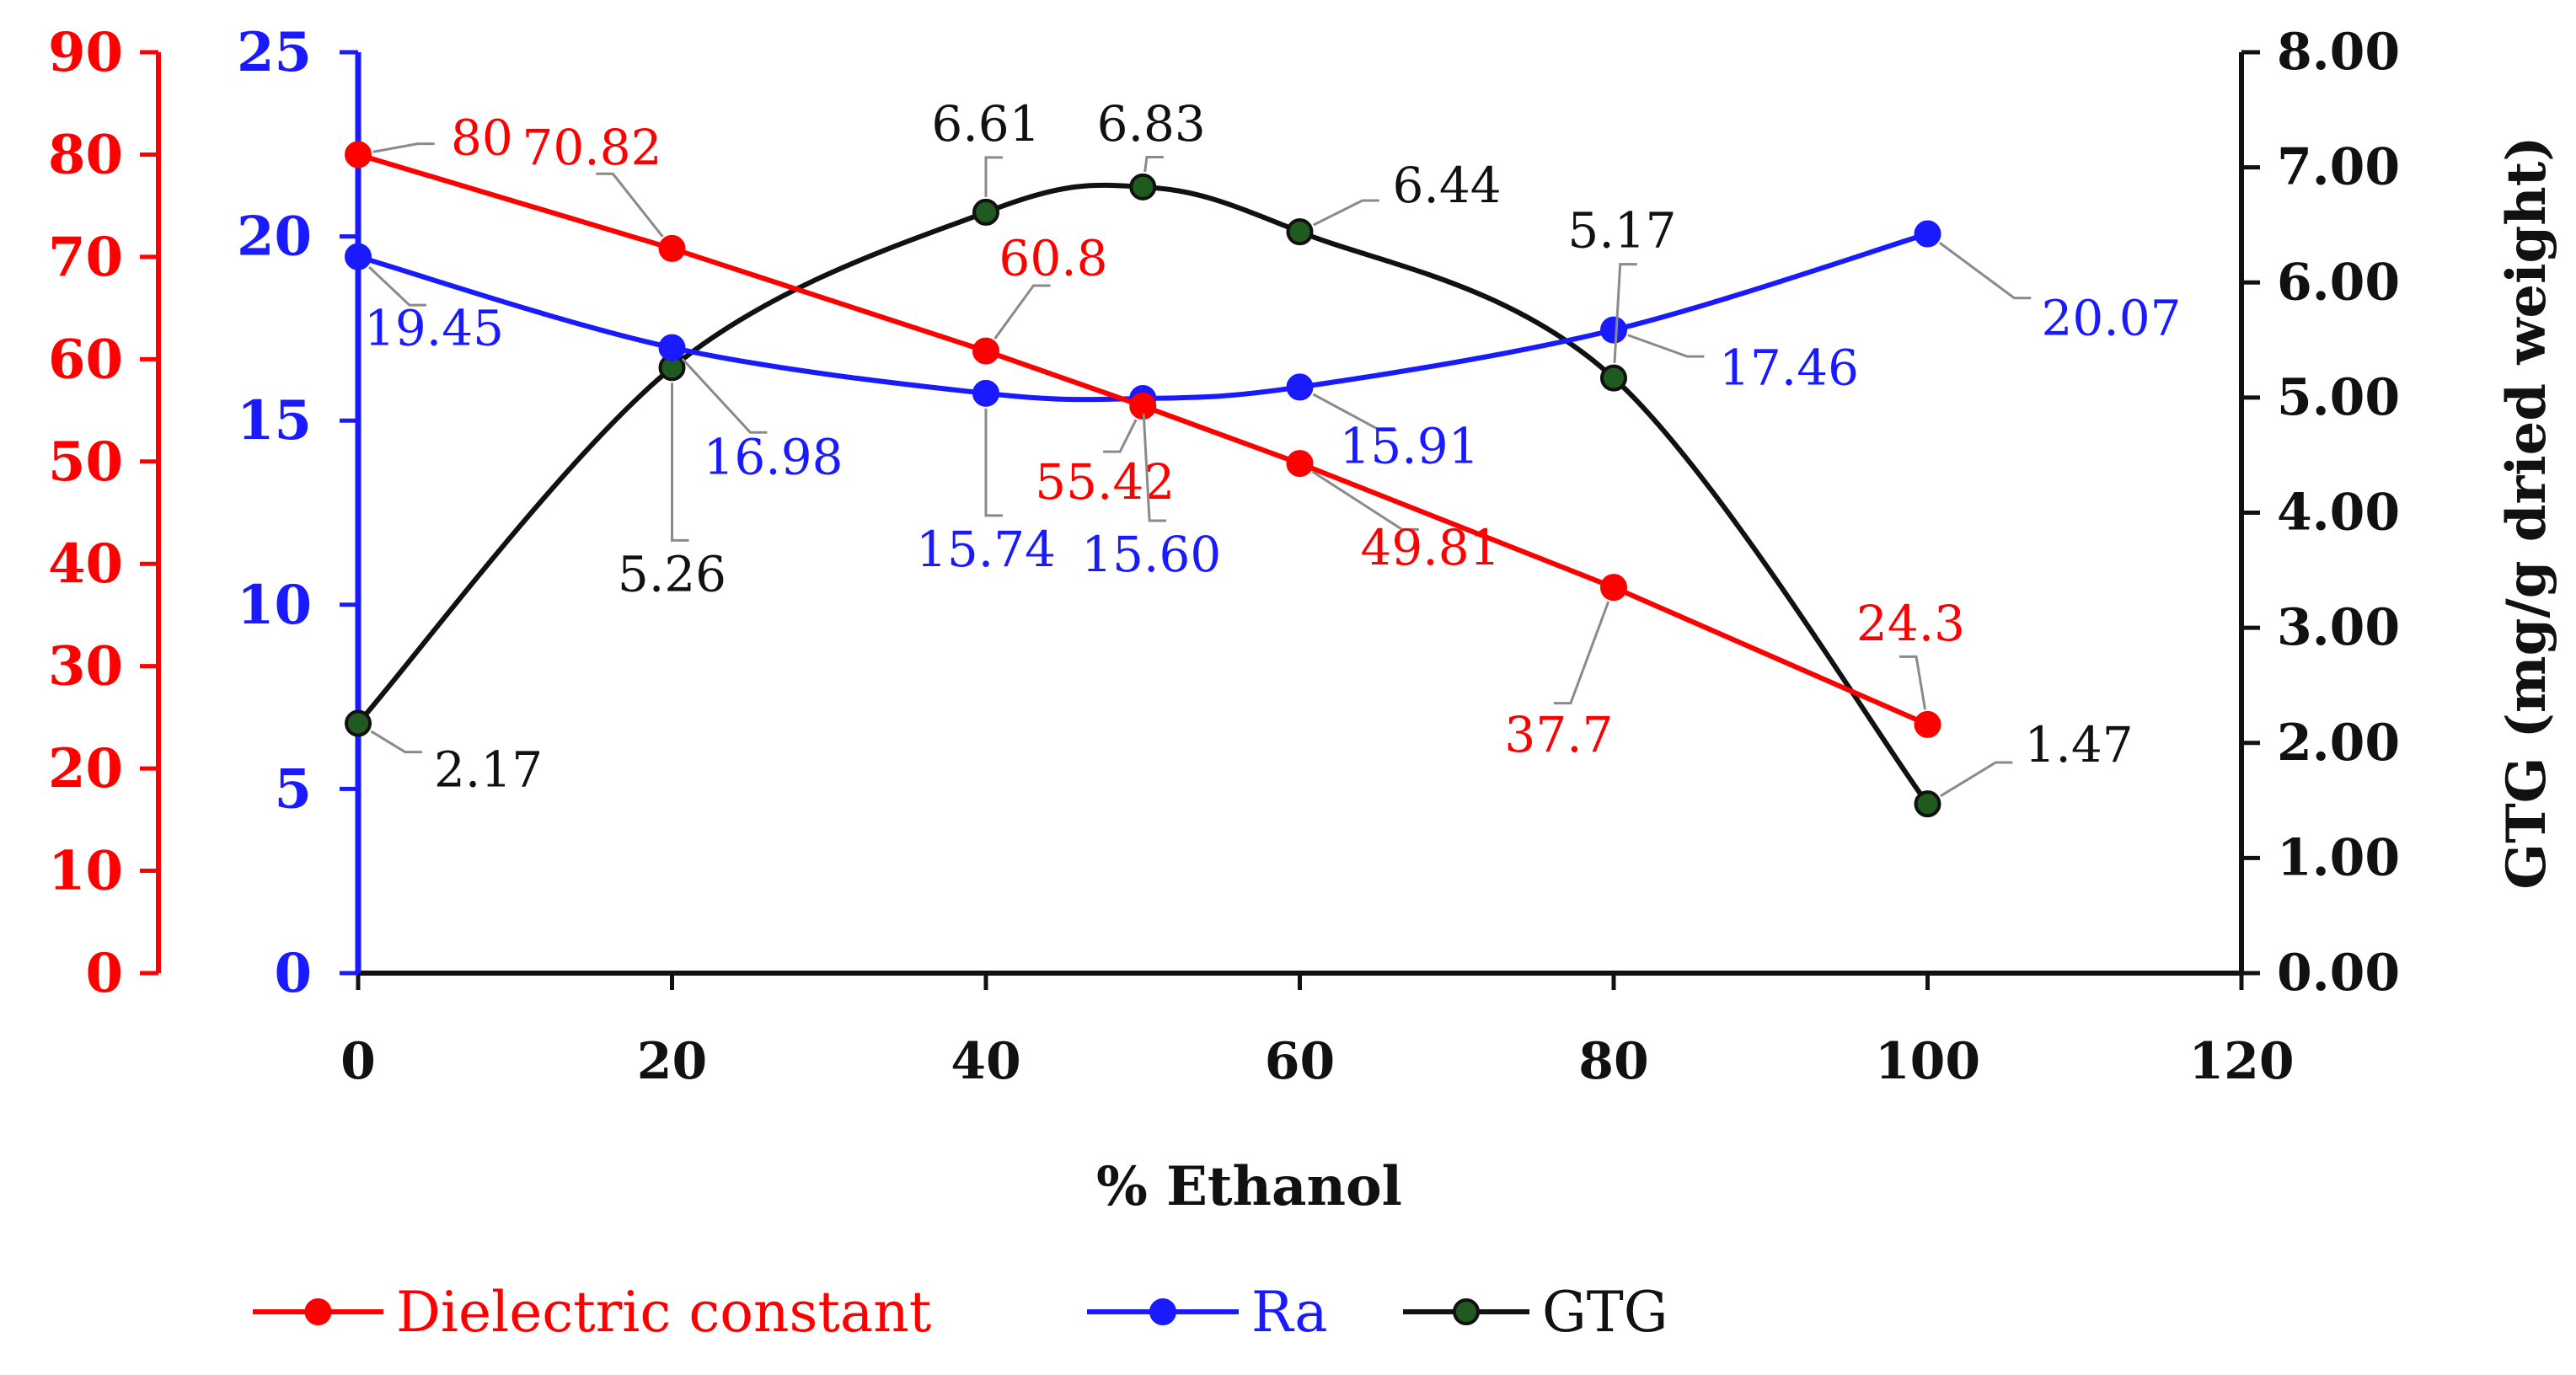  I want to click on data-label-ra: 15.91, so click(1409, 445).